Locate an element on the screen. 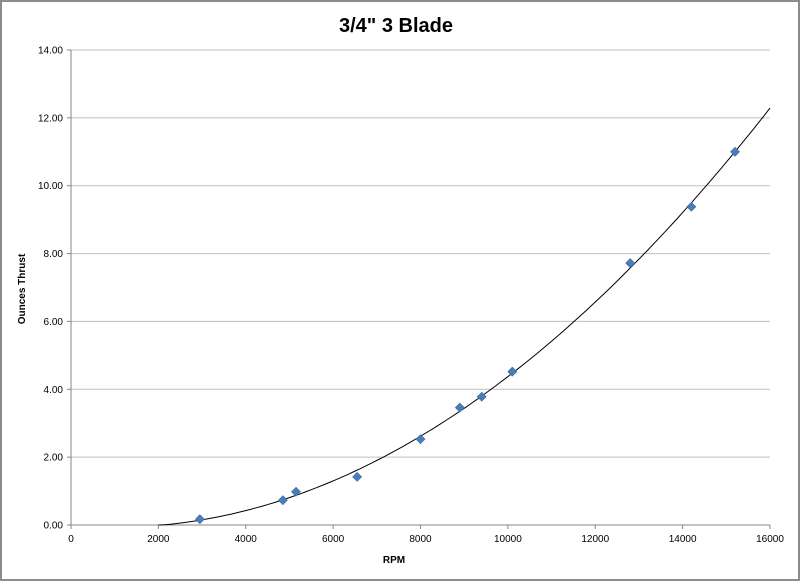  chart-title: 3/4" 3 Blade is located at coordinates (396, 26).